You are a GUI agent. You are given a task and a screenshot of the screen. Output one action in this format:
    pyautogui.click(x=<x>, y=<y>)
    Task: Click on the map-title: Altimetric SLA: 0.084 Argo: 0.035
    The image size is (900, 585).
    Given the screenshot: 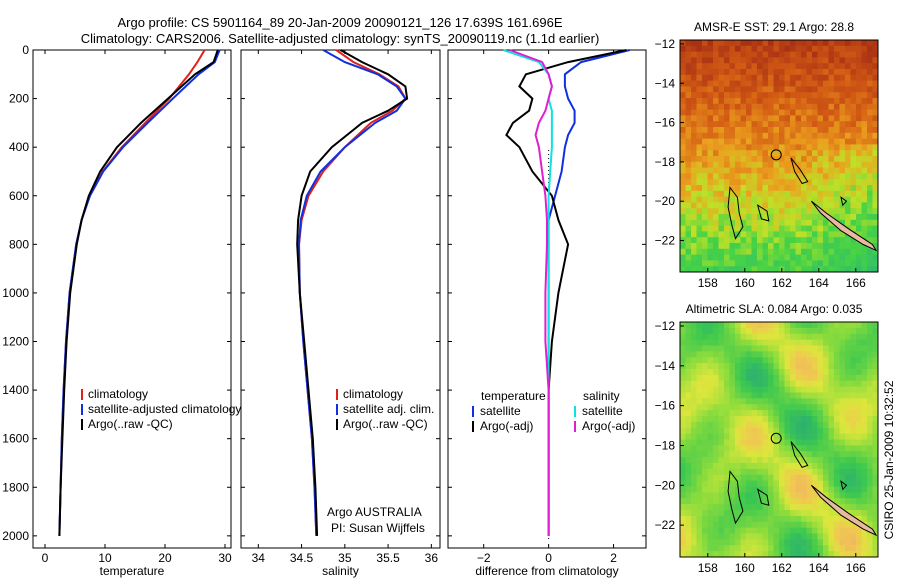 What is the action you would take?
    pyautogui.click(x=774, y=309)
    